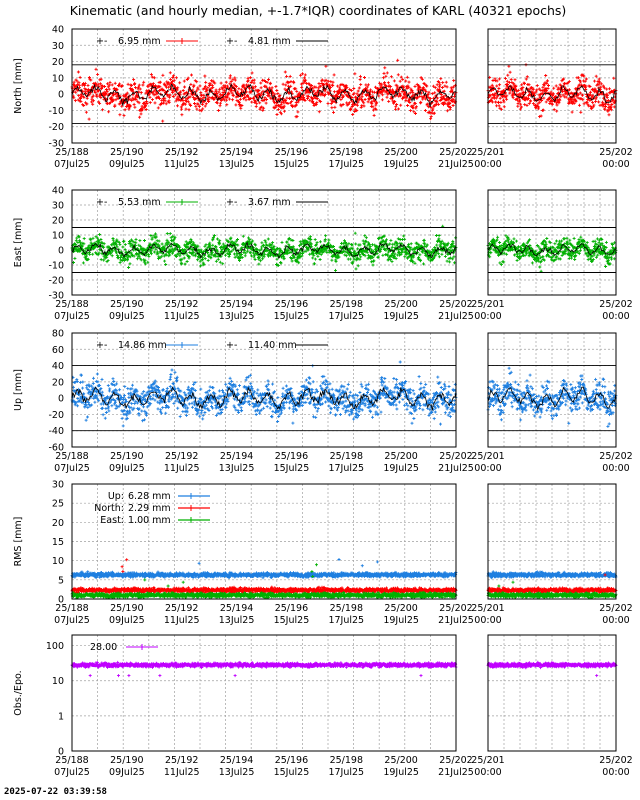 The image size is (640, 800). What do you see at coordinates (58, 334) in the screenshot?
I see `y-tick-label: 80` at bounding box center [58, 334].